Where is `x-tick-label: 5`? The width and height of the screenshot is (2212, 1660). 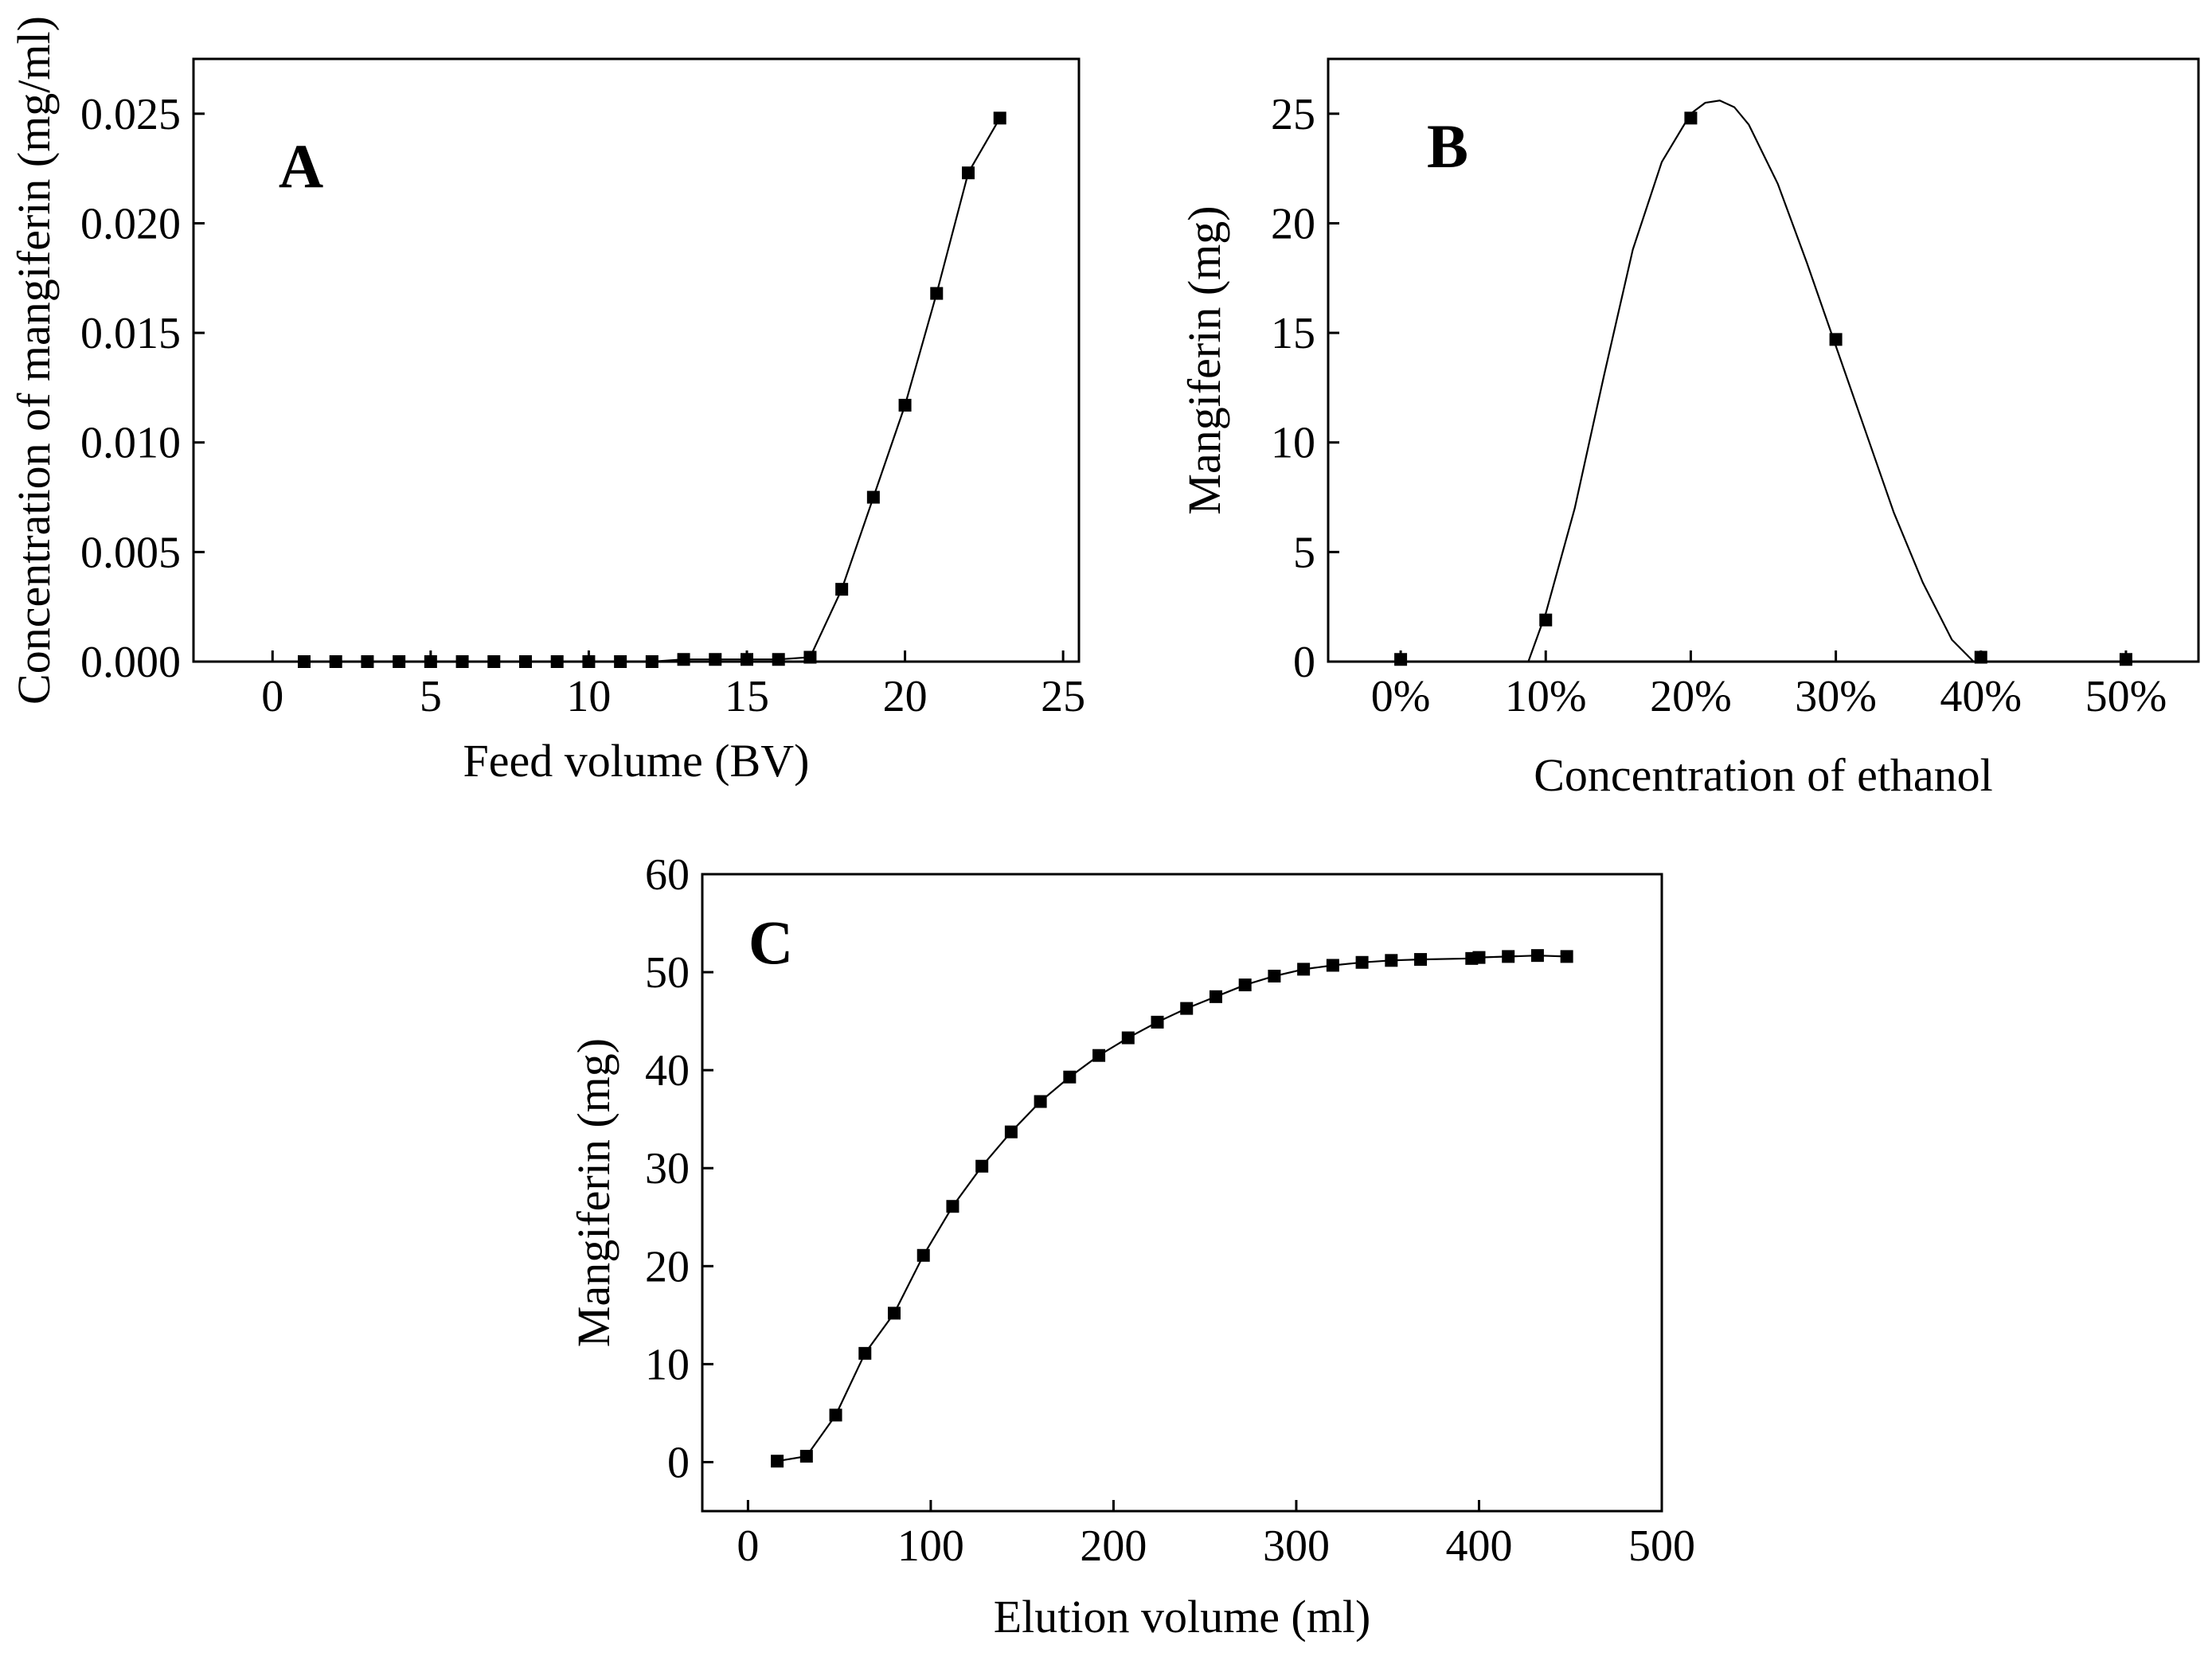 x-tick-label: 5 is located at coordinates (431, 697).